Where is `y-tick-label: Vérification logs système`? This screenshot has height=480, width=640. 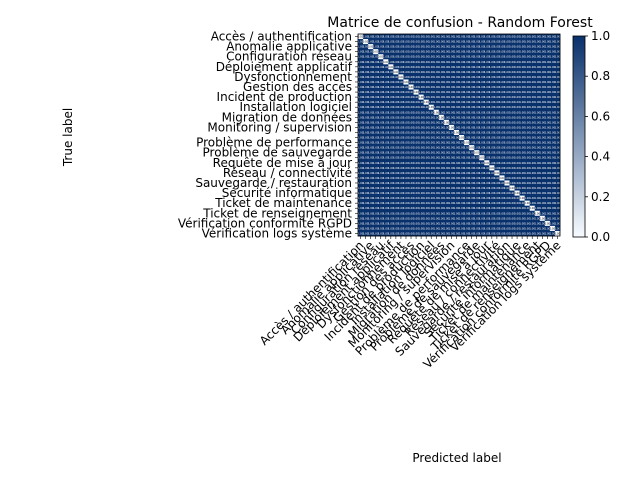 y-tick-label: Vérification logs système is located at coordinates (277, 233).